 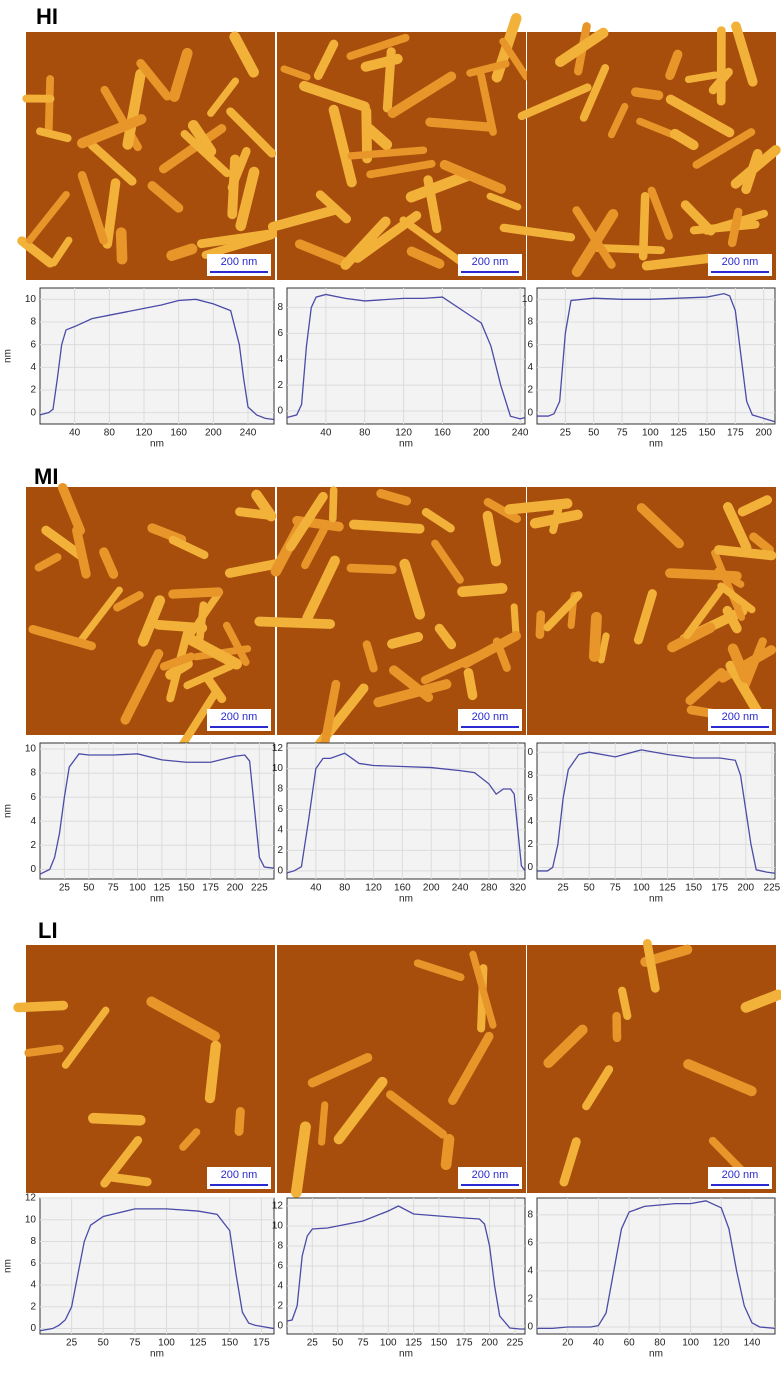 What do you see at coordinates (752, 1343) in the screenshot?
I see `x-tick-label: 140` at bounding box center [752, 1343].